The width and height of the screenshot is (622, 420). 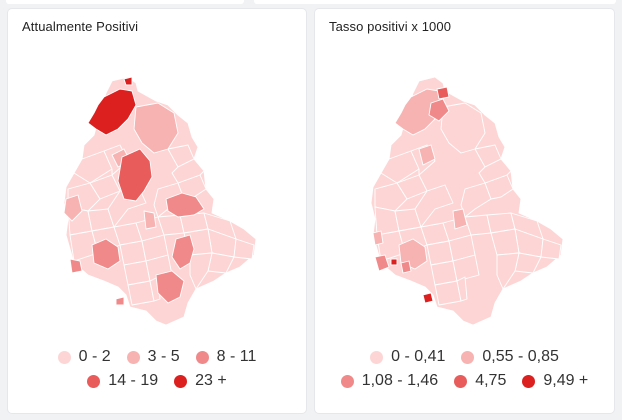 What do you see at coordinates (566, 380) in the screenshot?
I see `legend-label: 9,49 +` at bounding box center [566, 380].